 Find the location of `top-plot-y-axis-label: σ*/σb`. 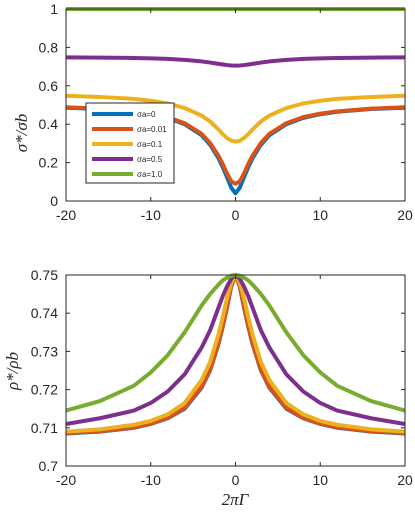

top-plot-y-axis-label: σ*/σb is located at coordinates (21, 133).